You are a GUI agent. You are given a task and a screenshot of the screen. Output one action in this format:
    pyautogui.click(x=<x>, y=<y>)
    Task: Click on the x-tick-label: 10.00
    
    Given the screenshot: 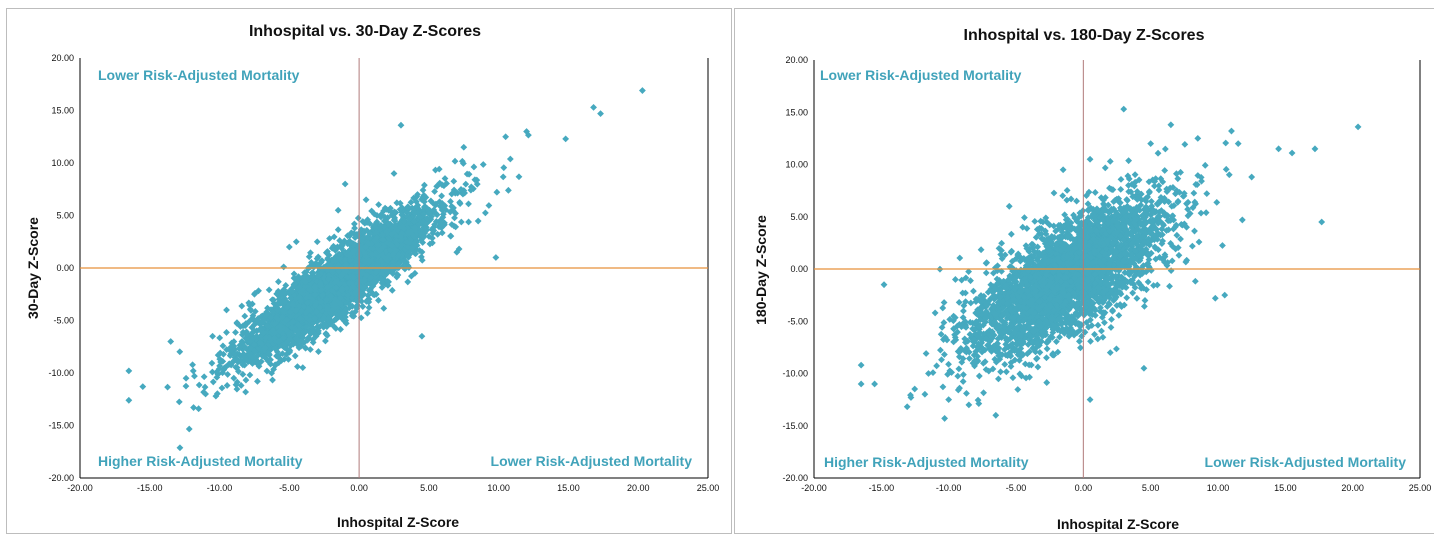 What is the action you would take?
    pyautogui.click(x=1218, y=488)
    